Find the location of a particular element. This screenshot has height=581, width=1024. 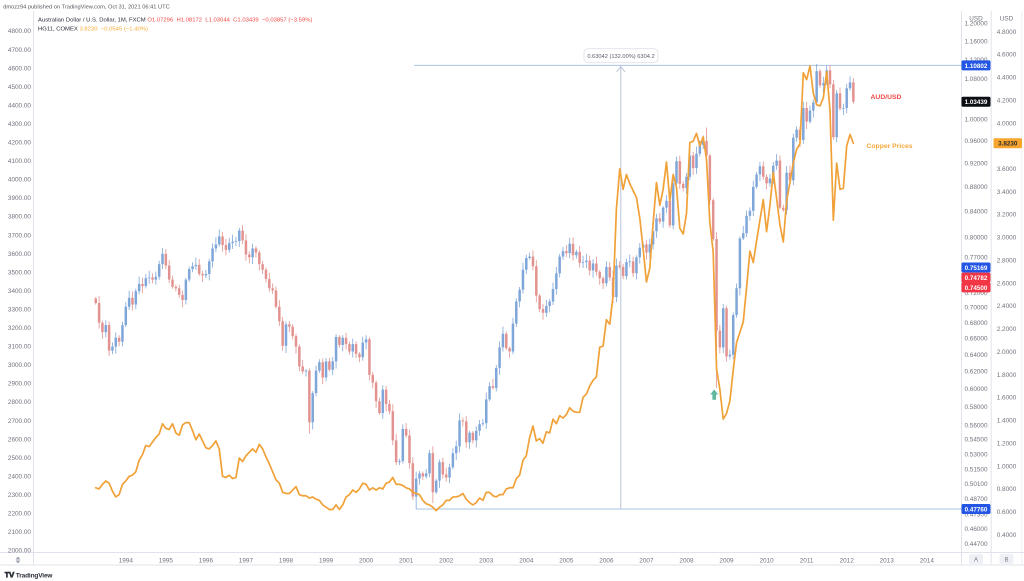

svg-text: 2.2000 is located at coordinates (1007, 329).